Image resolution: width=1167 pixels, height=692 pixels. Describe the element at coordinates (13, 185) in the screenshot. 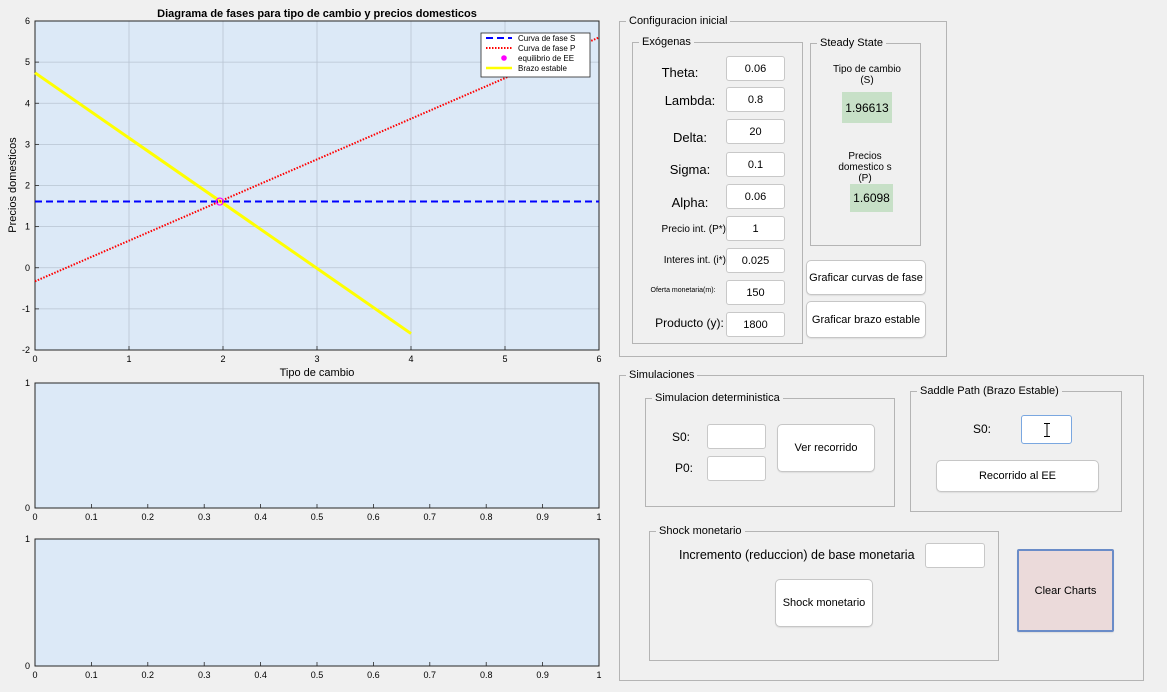

I see `phase-diagram-ylabel: Precios domesticos` at that location.